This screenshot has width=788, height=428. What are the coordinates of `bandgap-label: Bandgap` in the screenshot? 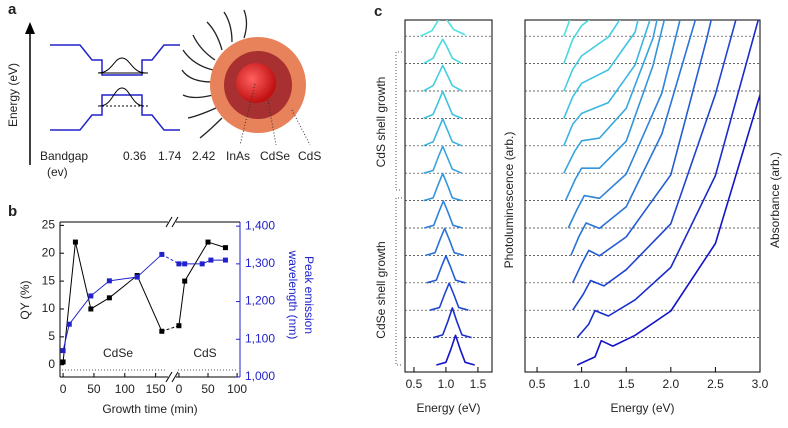 It's located at (64, 156).